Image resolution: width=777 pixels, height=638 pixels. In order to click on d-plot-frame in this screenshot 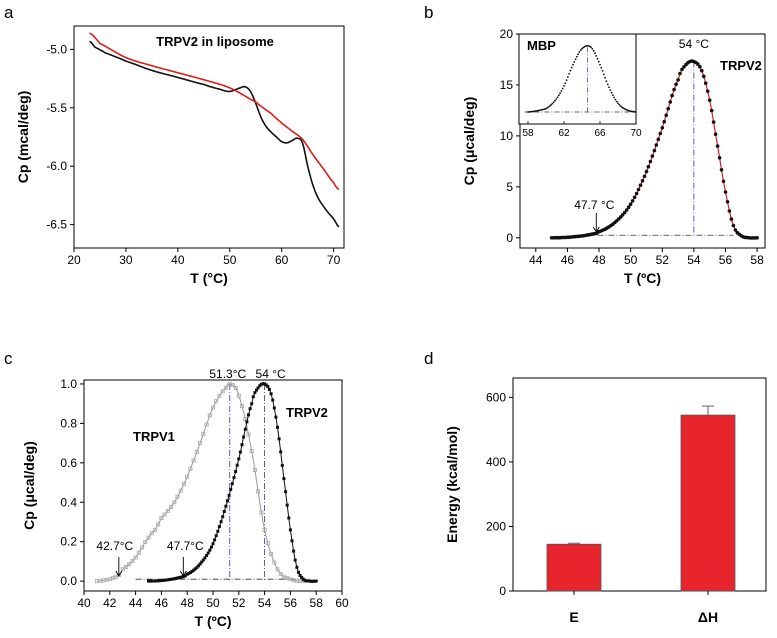, I will do `click(639, 484)`.